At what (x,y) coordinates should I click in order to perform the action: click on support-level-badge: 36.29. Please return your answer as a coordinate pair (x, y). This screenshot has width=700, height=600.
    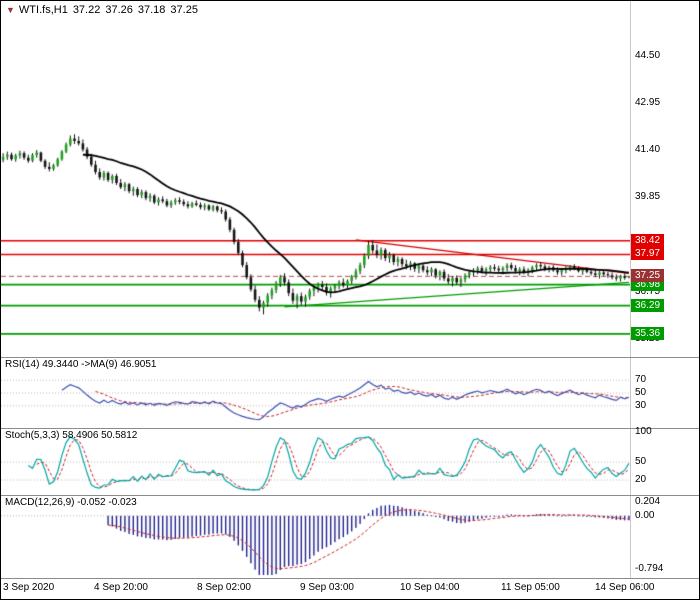
    Looking at the image, I should click on (648, 305).